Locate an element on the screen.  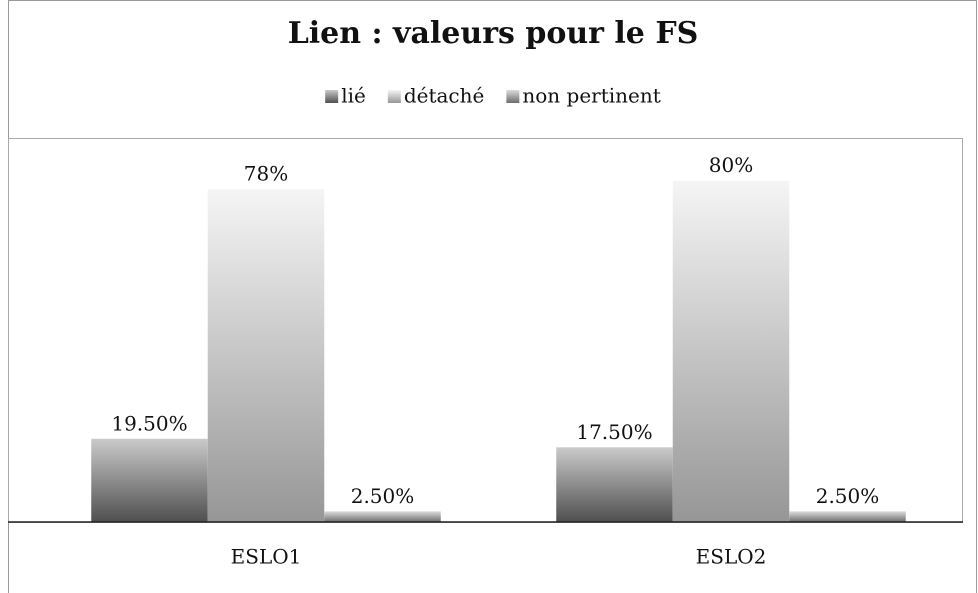
data-label: 78% is located at coordinates (266, 174).